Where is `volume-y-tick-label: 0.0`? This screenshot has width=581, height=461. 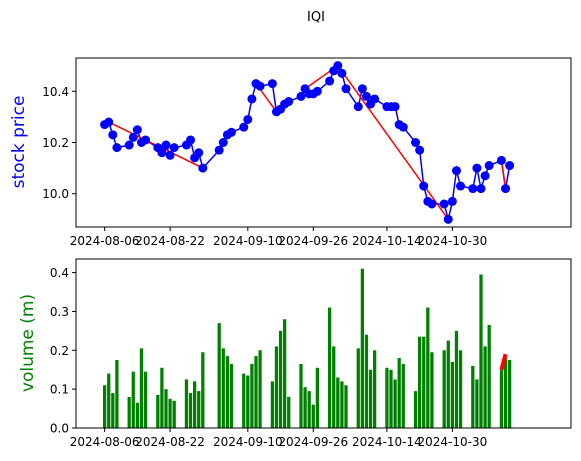 volume-y-tick-label: 0.0 is located at coordinates (59, 429).